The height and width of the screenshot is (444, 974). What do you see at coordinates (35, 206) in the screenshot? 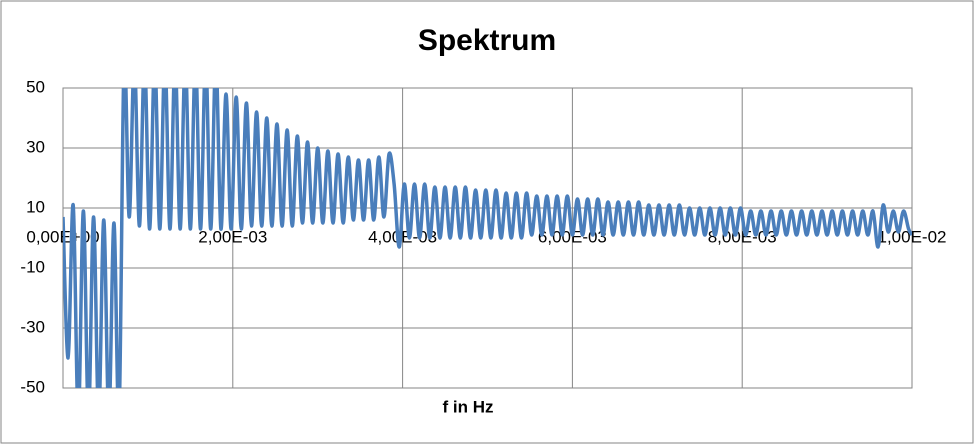
I see `y-tick-label: 10` at bounding box center [35, 206].